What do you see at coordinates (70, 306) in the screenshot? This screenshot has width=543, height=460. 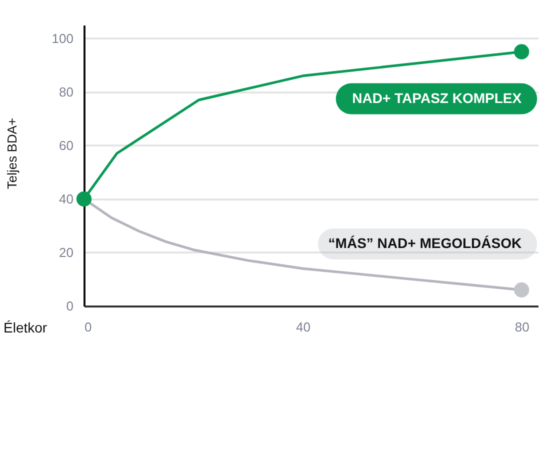 I see `y-tick-label: 0` at bounding box center [70, 306].